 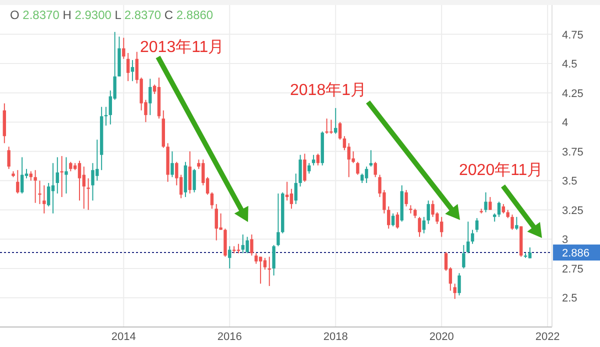 I want to click on y-tick-label: 2.5, so click(x=570, y=298).